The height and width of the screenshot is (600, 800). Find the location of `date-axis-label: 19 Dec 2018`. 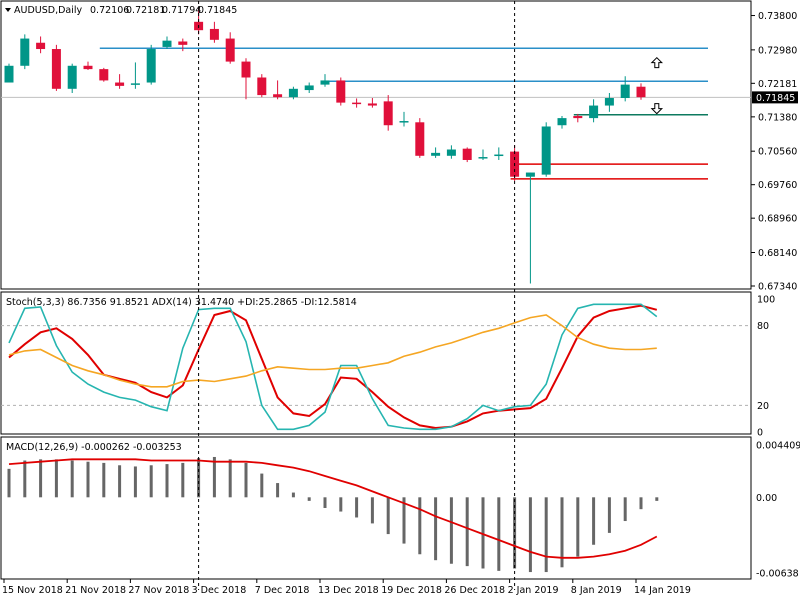

date-axis-label: 19 Dec 2018 is located at coordinates (411, 590).